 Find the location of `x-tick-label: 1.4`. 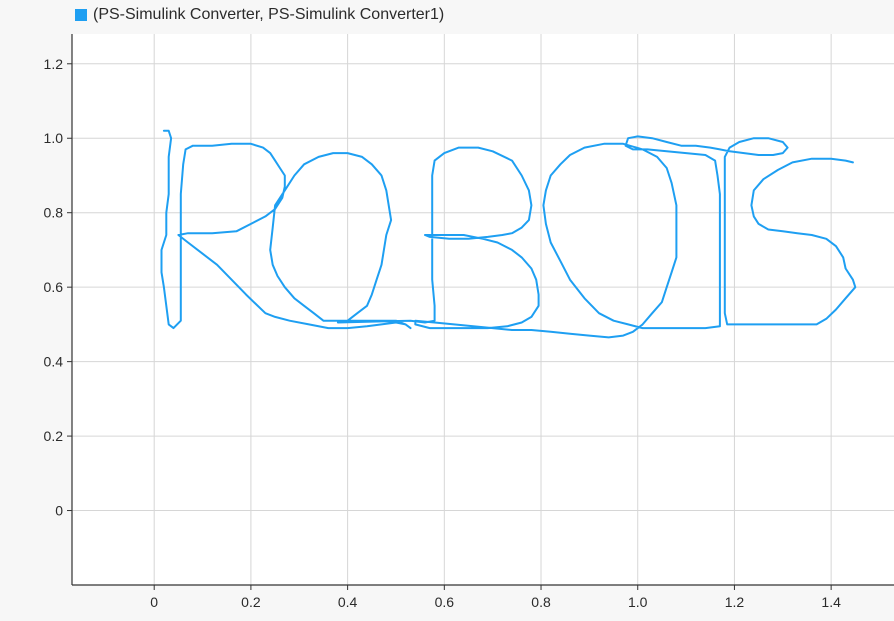

x-tick-label: 1.4 is located at coordinates (831, 602).